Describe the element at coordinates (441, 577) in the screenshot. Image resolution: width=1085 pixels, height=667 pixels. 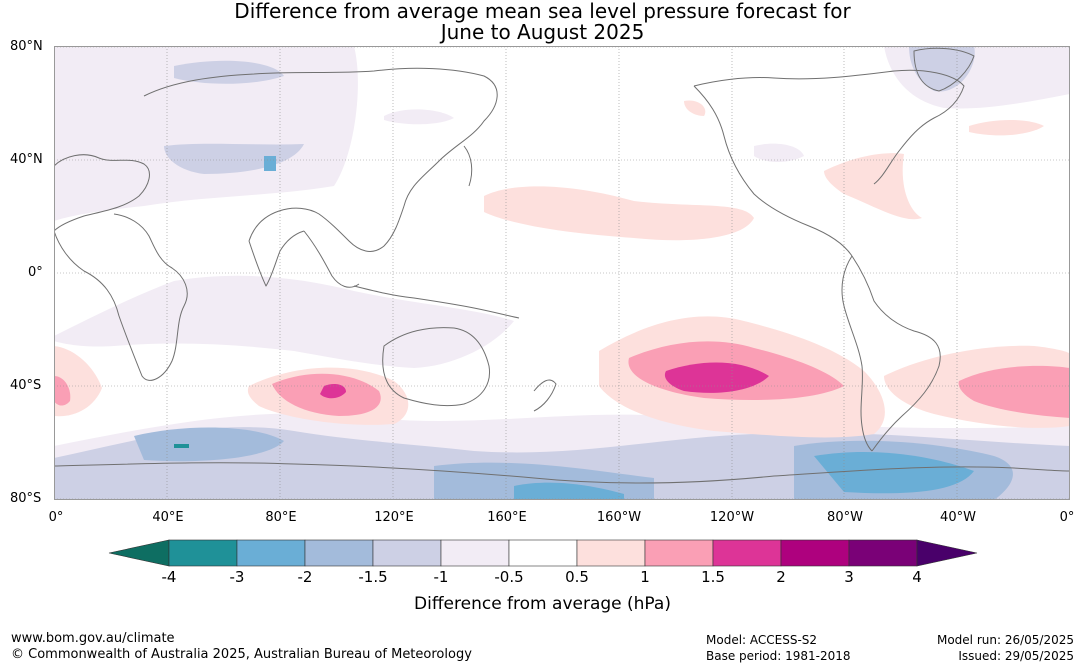
I see `colorbar-tick-label: -1` at that location.